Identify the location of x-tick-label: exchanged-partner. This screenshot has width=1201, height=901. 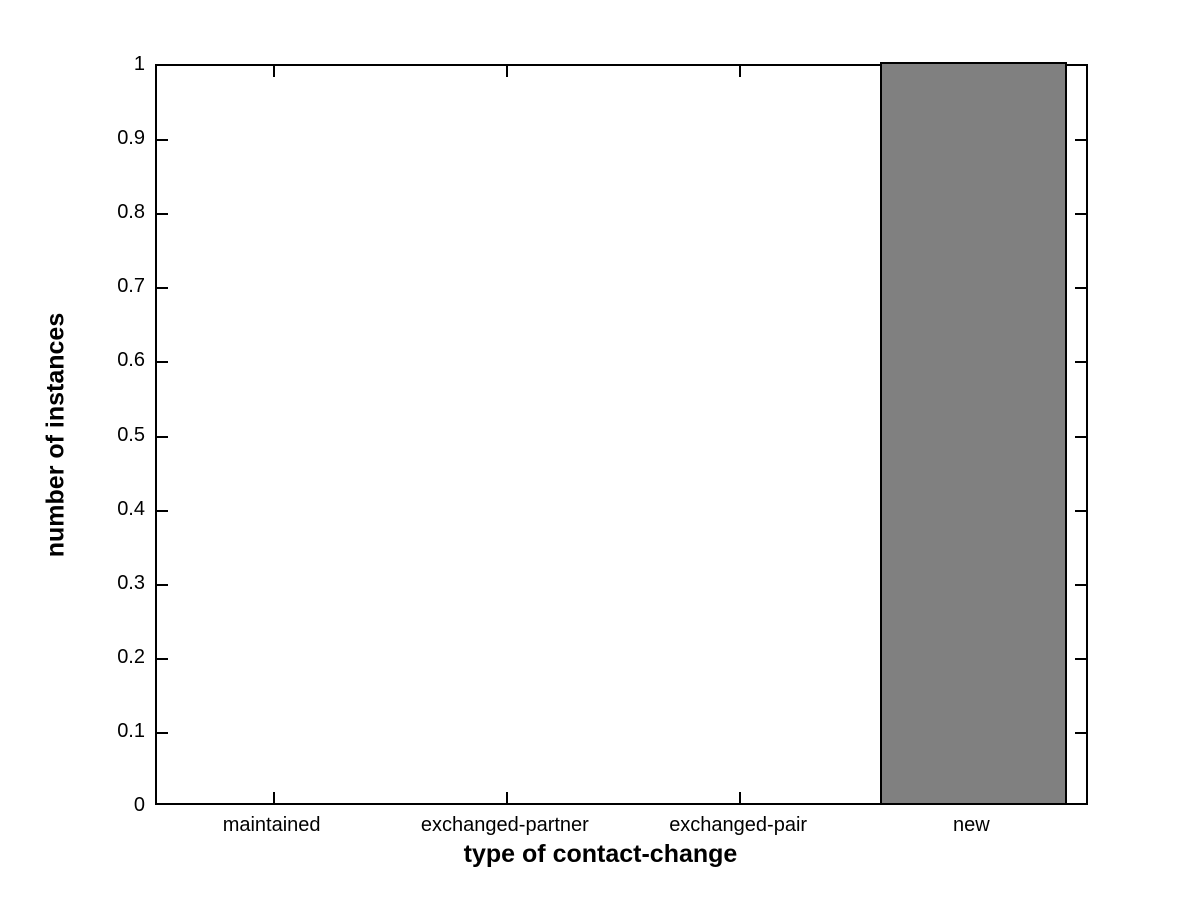
(504, 825).